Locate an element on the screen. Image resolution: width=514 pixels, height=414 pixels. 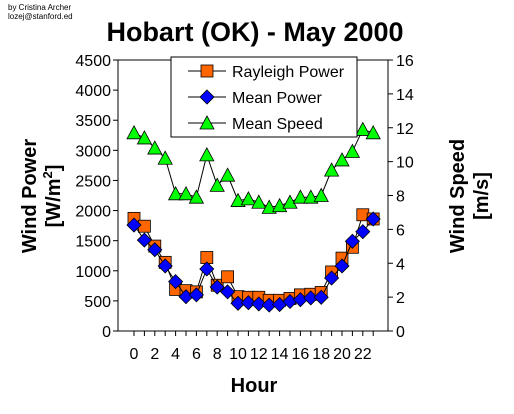
left-axis-label-exponent: 2 is located at coordinates (47, 174).